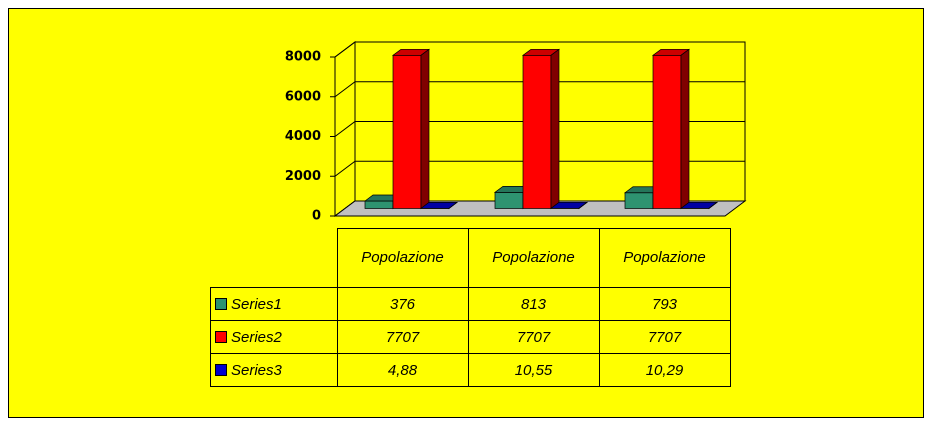 Image resolution: width=931 pixels, height=424 pixels. What do you see at coordinates (664, 304) in the screenshot?
I see `value-label: 793` at bounding box center [664, 304].